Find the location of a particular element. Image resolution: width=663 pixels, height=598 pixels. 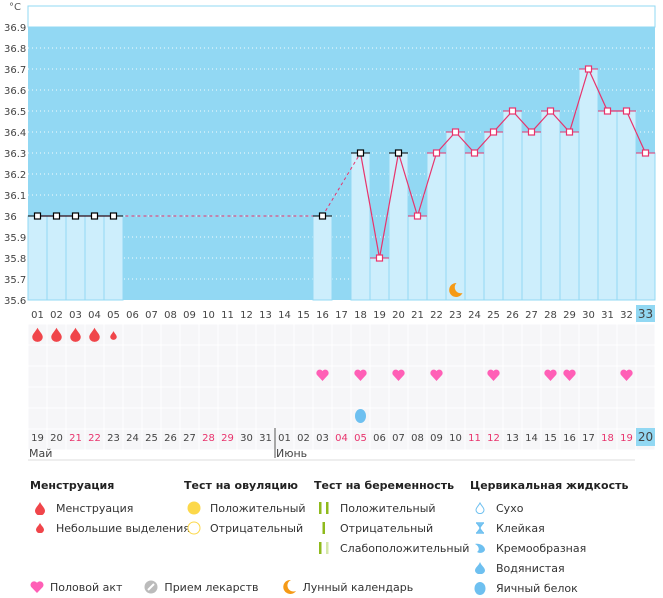

moon-icon is located at coordinates (456, 289).